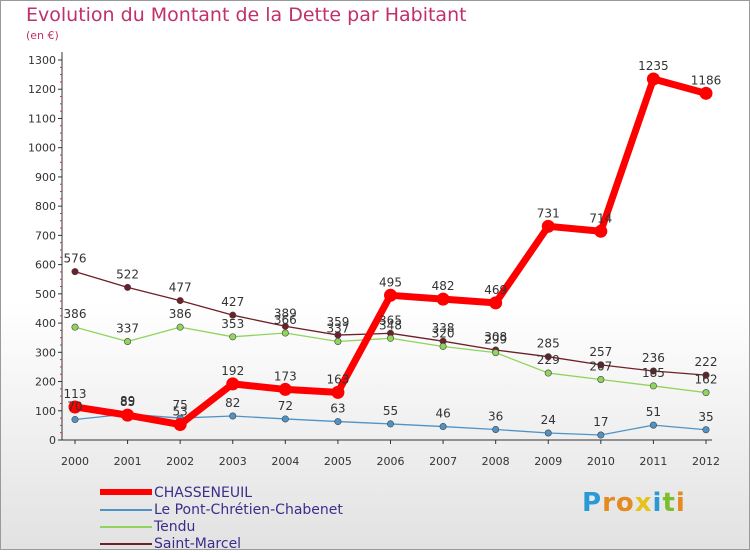 This screenshot has width=750, height=553. Describe the element at coordinates (250, 527) in the screenshot. I see `legend-item-tendu: Tendu` at that location.